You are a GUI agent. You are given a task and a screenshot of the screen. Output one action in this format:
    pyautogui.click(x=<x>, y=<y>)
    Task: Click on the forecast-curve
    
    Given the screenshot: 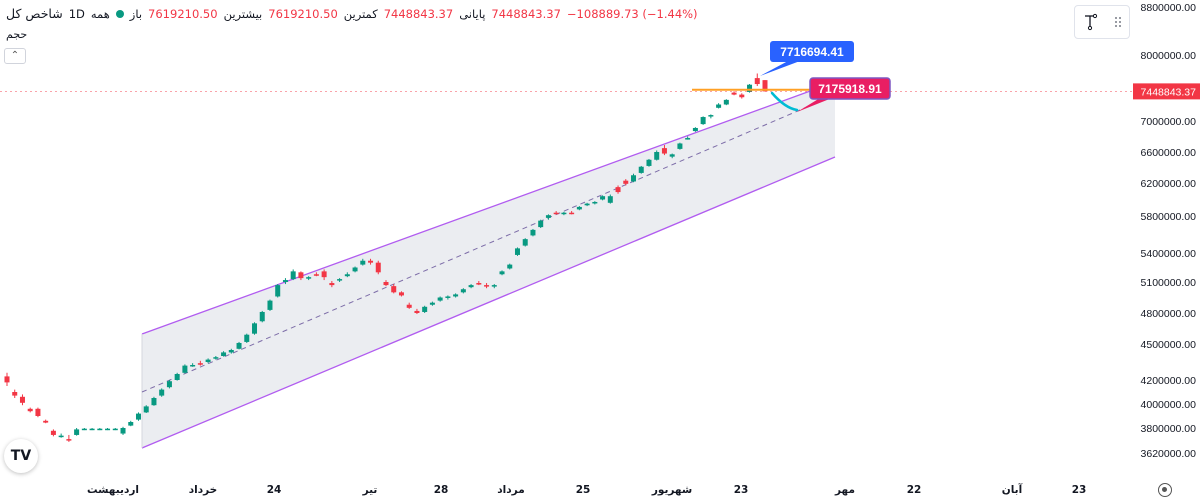 What is the action you would take?
    pyautogui.click(x=784, y=101)
    